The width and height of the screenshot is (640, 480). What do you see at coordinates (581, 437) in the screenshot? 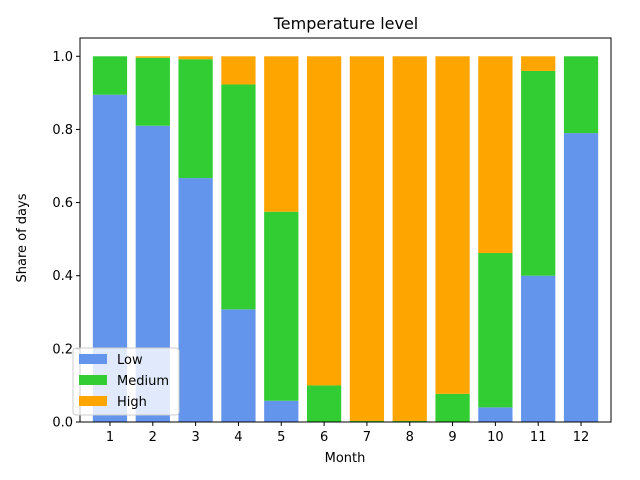
I see `x-tick-label: 12` at bounding box center [581, 437].